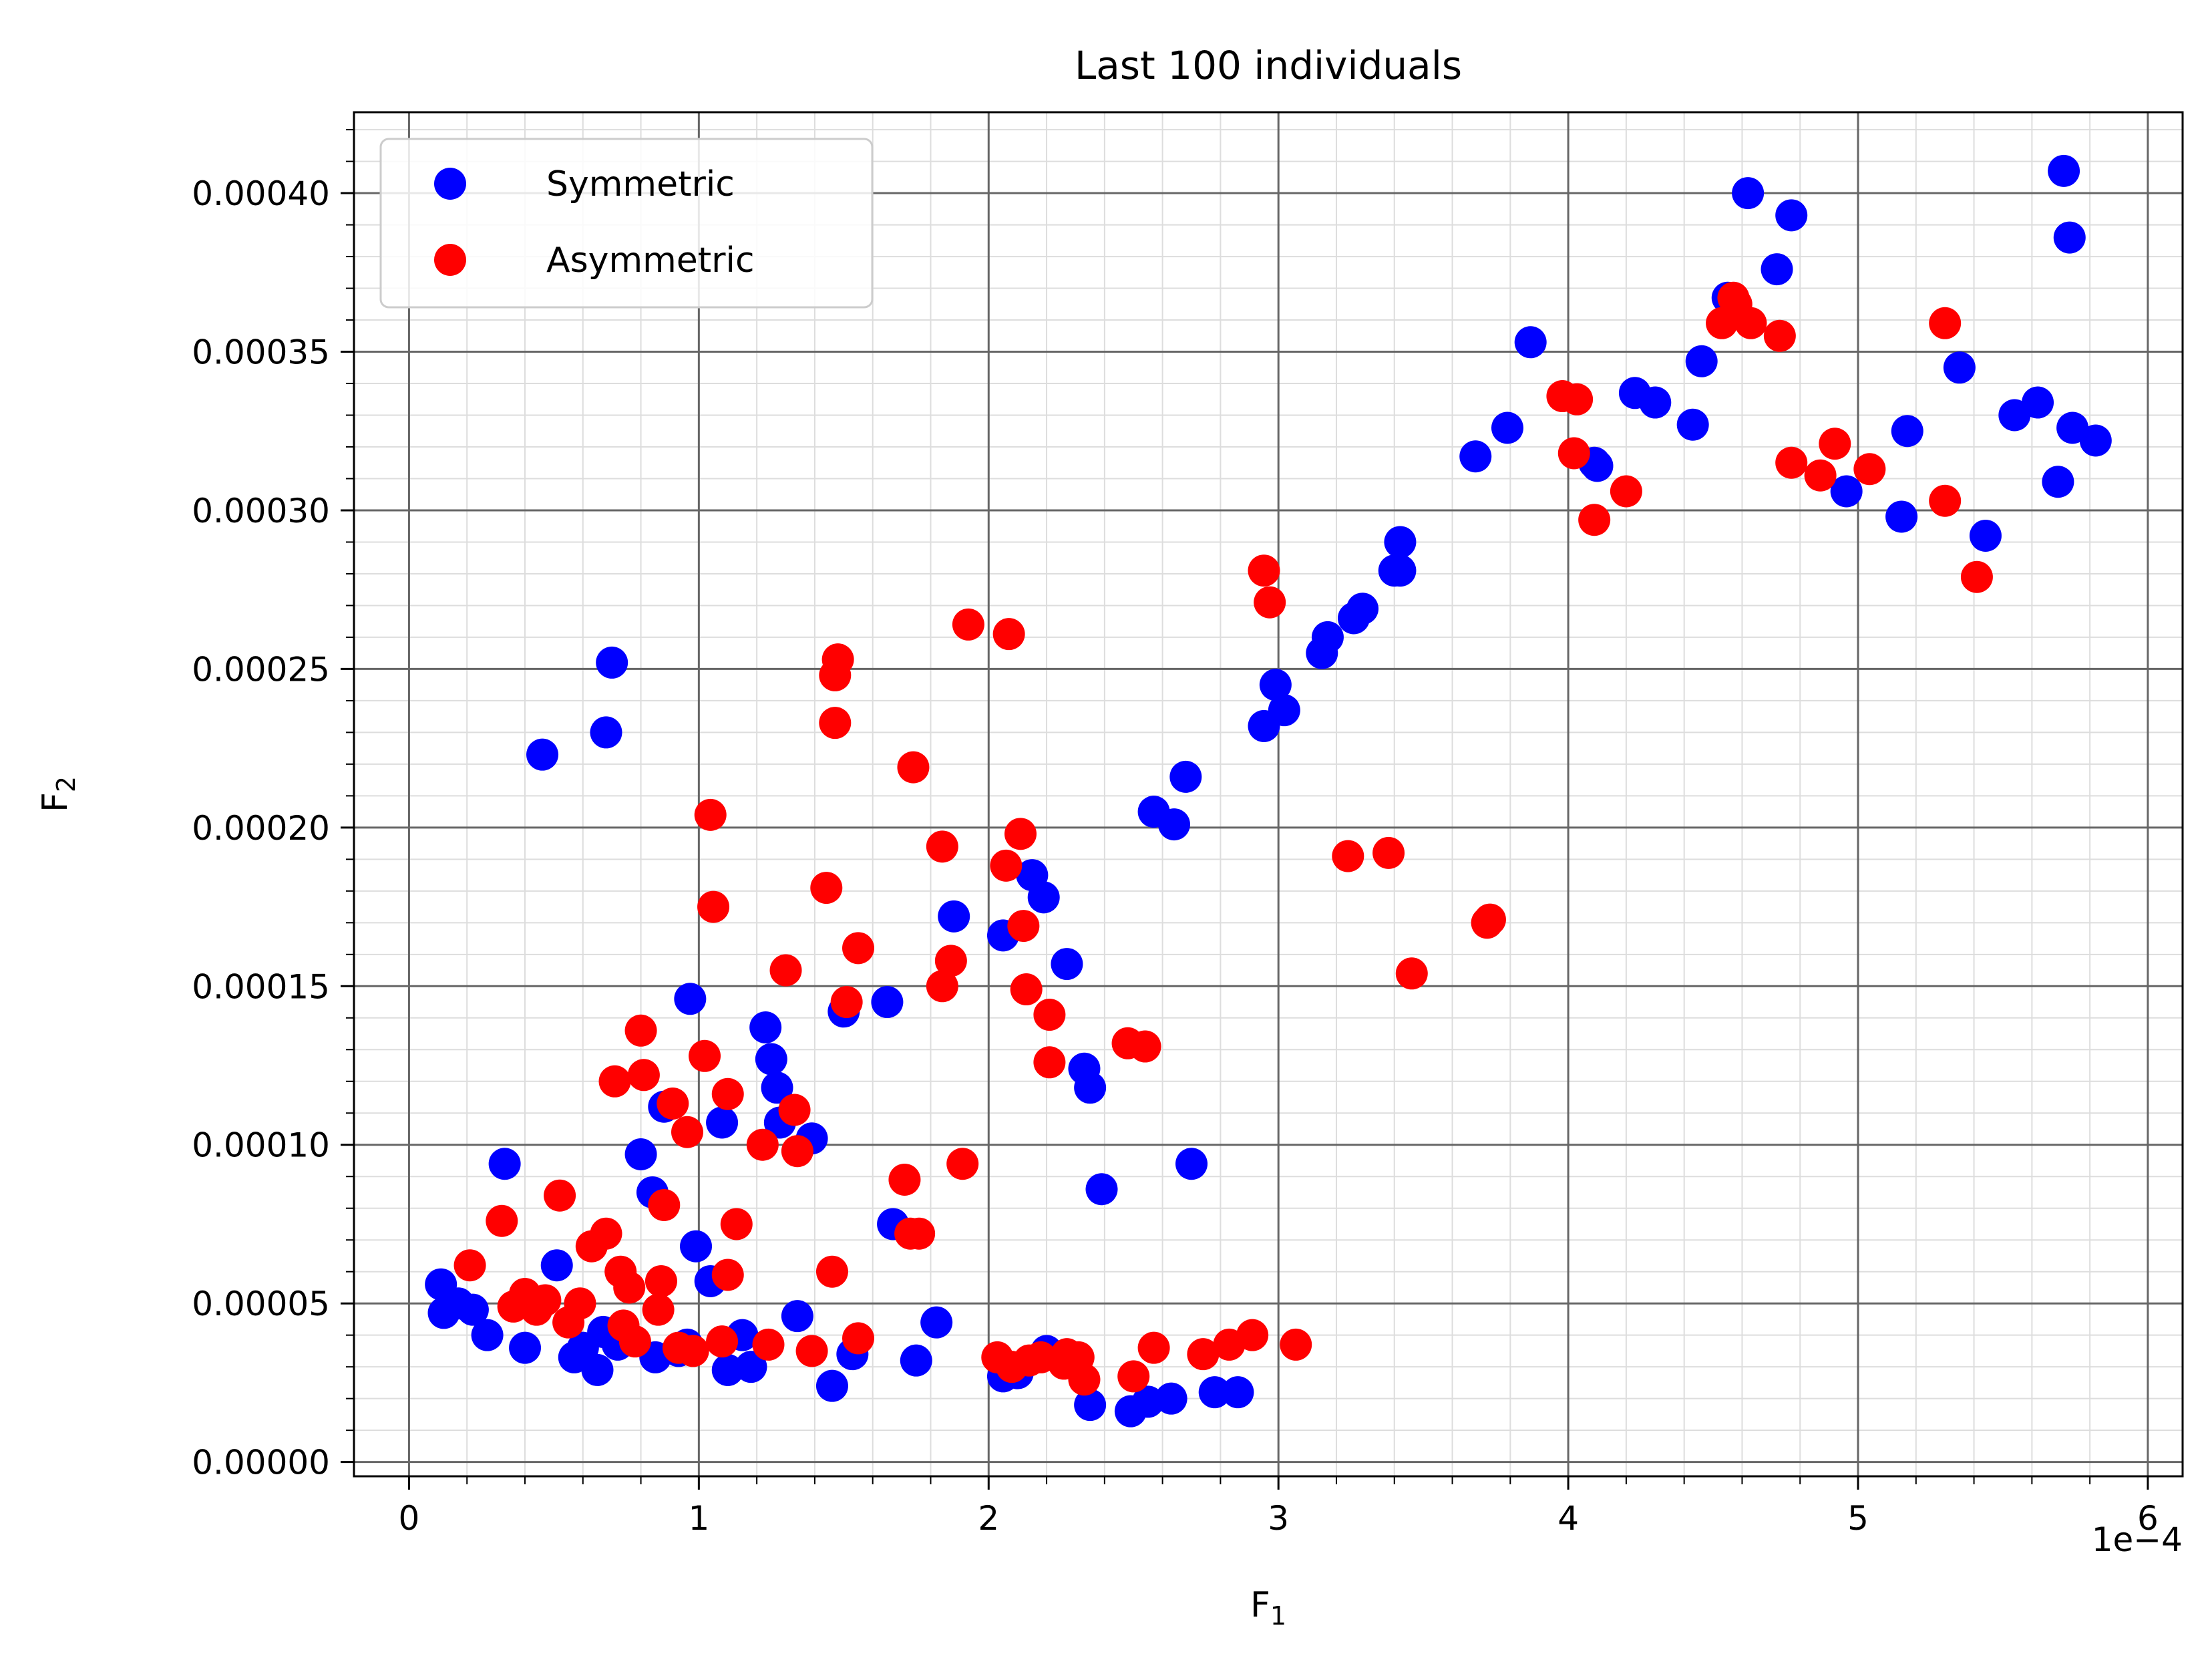  Describe the element at coordinates (1260, 1605) in the screenshot. I see `x-axis-label-main: F` at that location.